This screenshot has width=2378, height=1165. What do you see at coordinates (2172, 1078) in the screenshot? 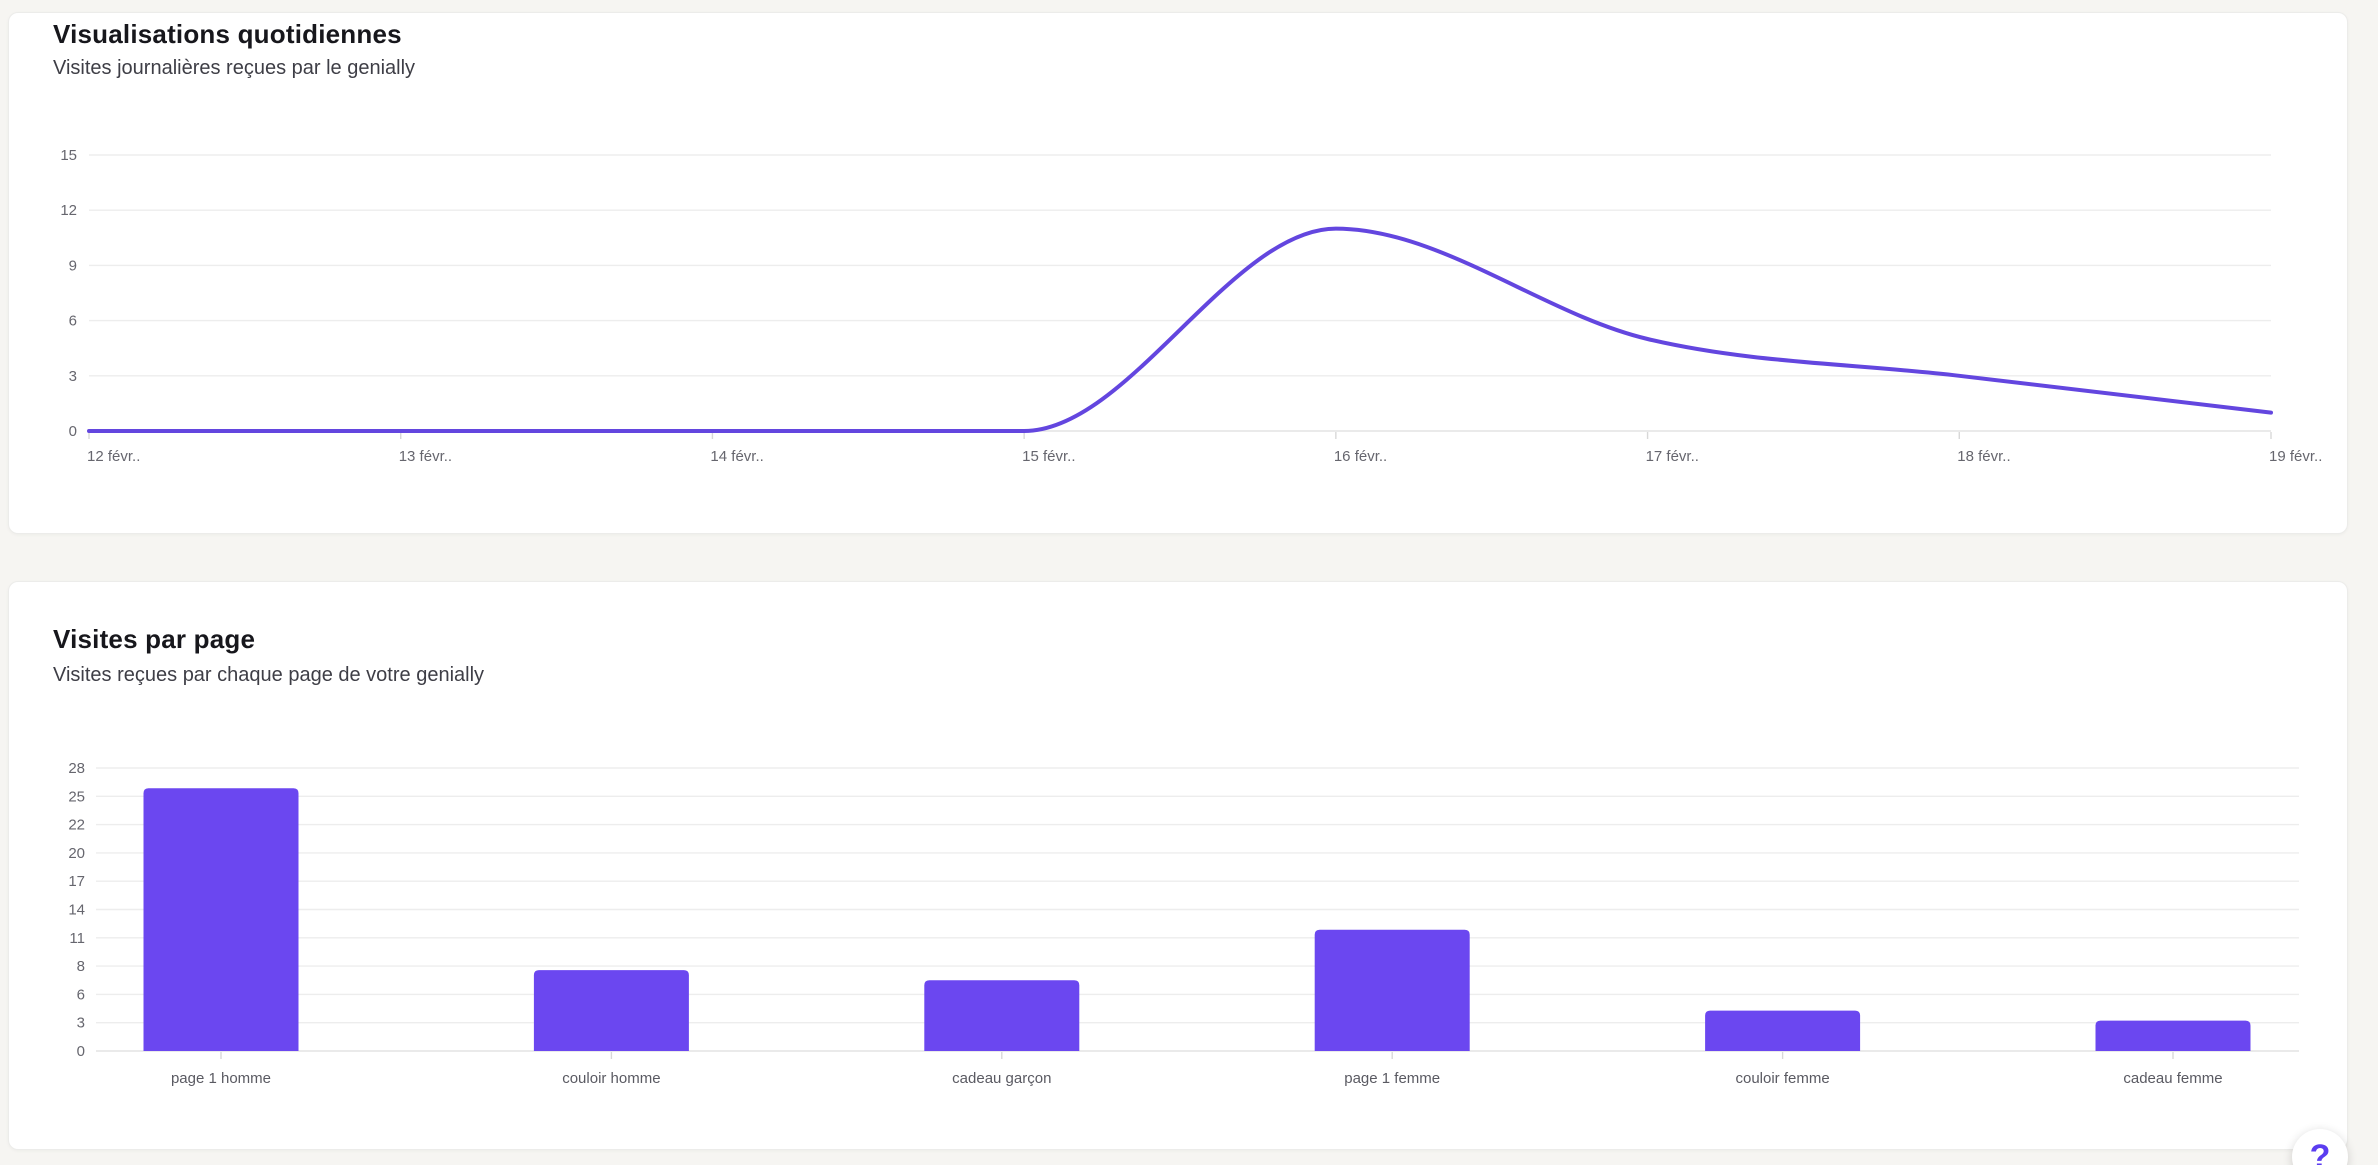
I see `svg-text: cadeau femme` at bounding box center [2172, 1078].